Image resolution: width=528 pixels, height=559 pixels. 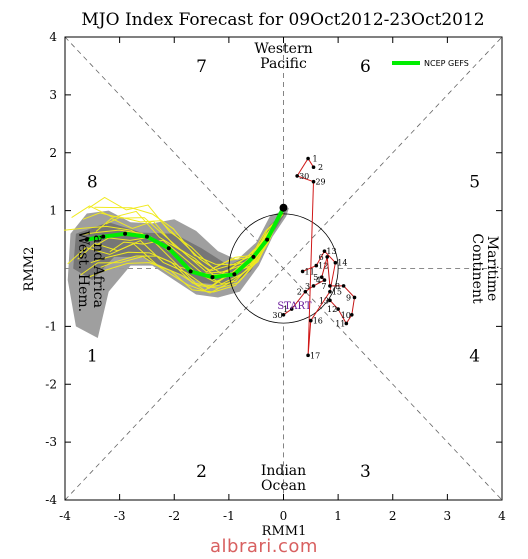 I want to click on phase-number-label: 8, so click(x=92, y=183).